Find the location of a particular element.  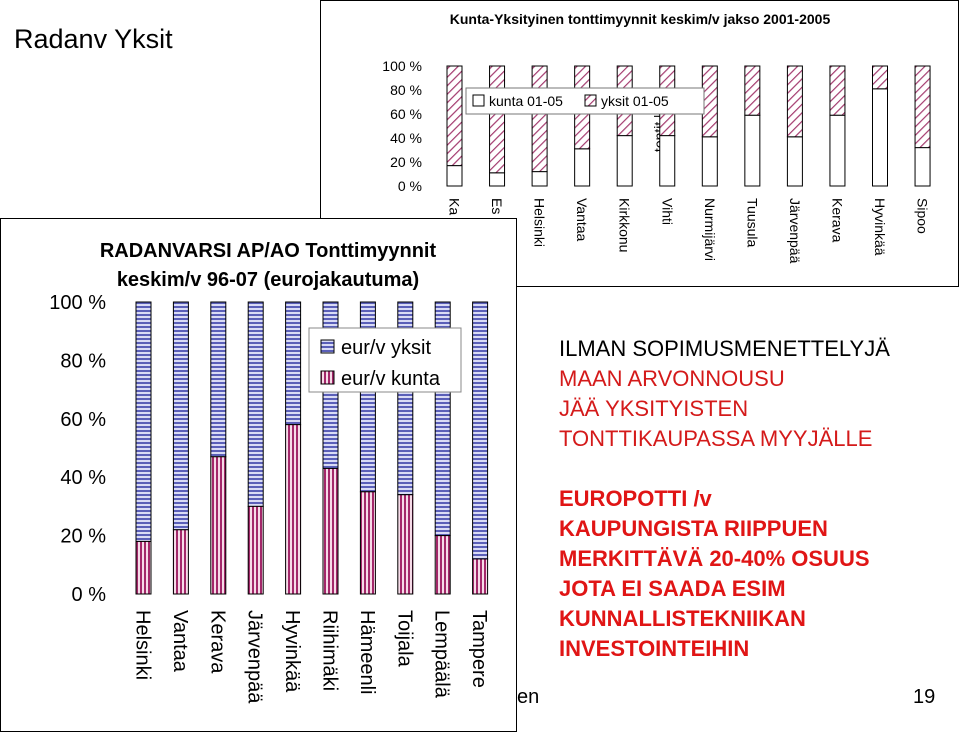

y-tick-label: 80 % is located at coordinates (406, 90).